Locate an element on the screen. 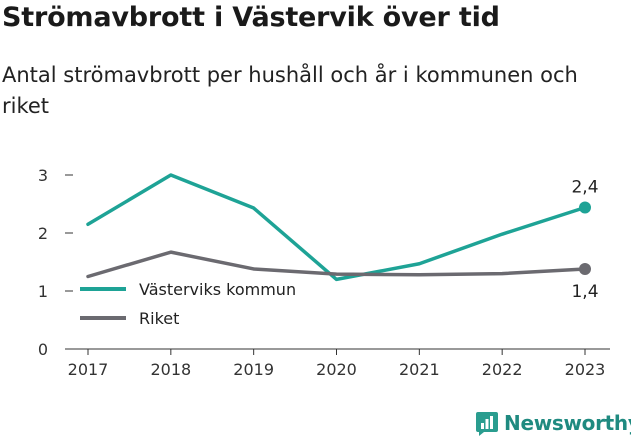 The height and width of the screenshot is (439, 631). y-tick-label: 0 is located at coordinates (43, 349).